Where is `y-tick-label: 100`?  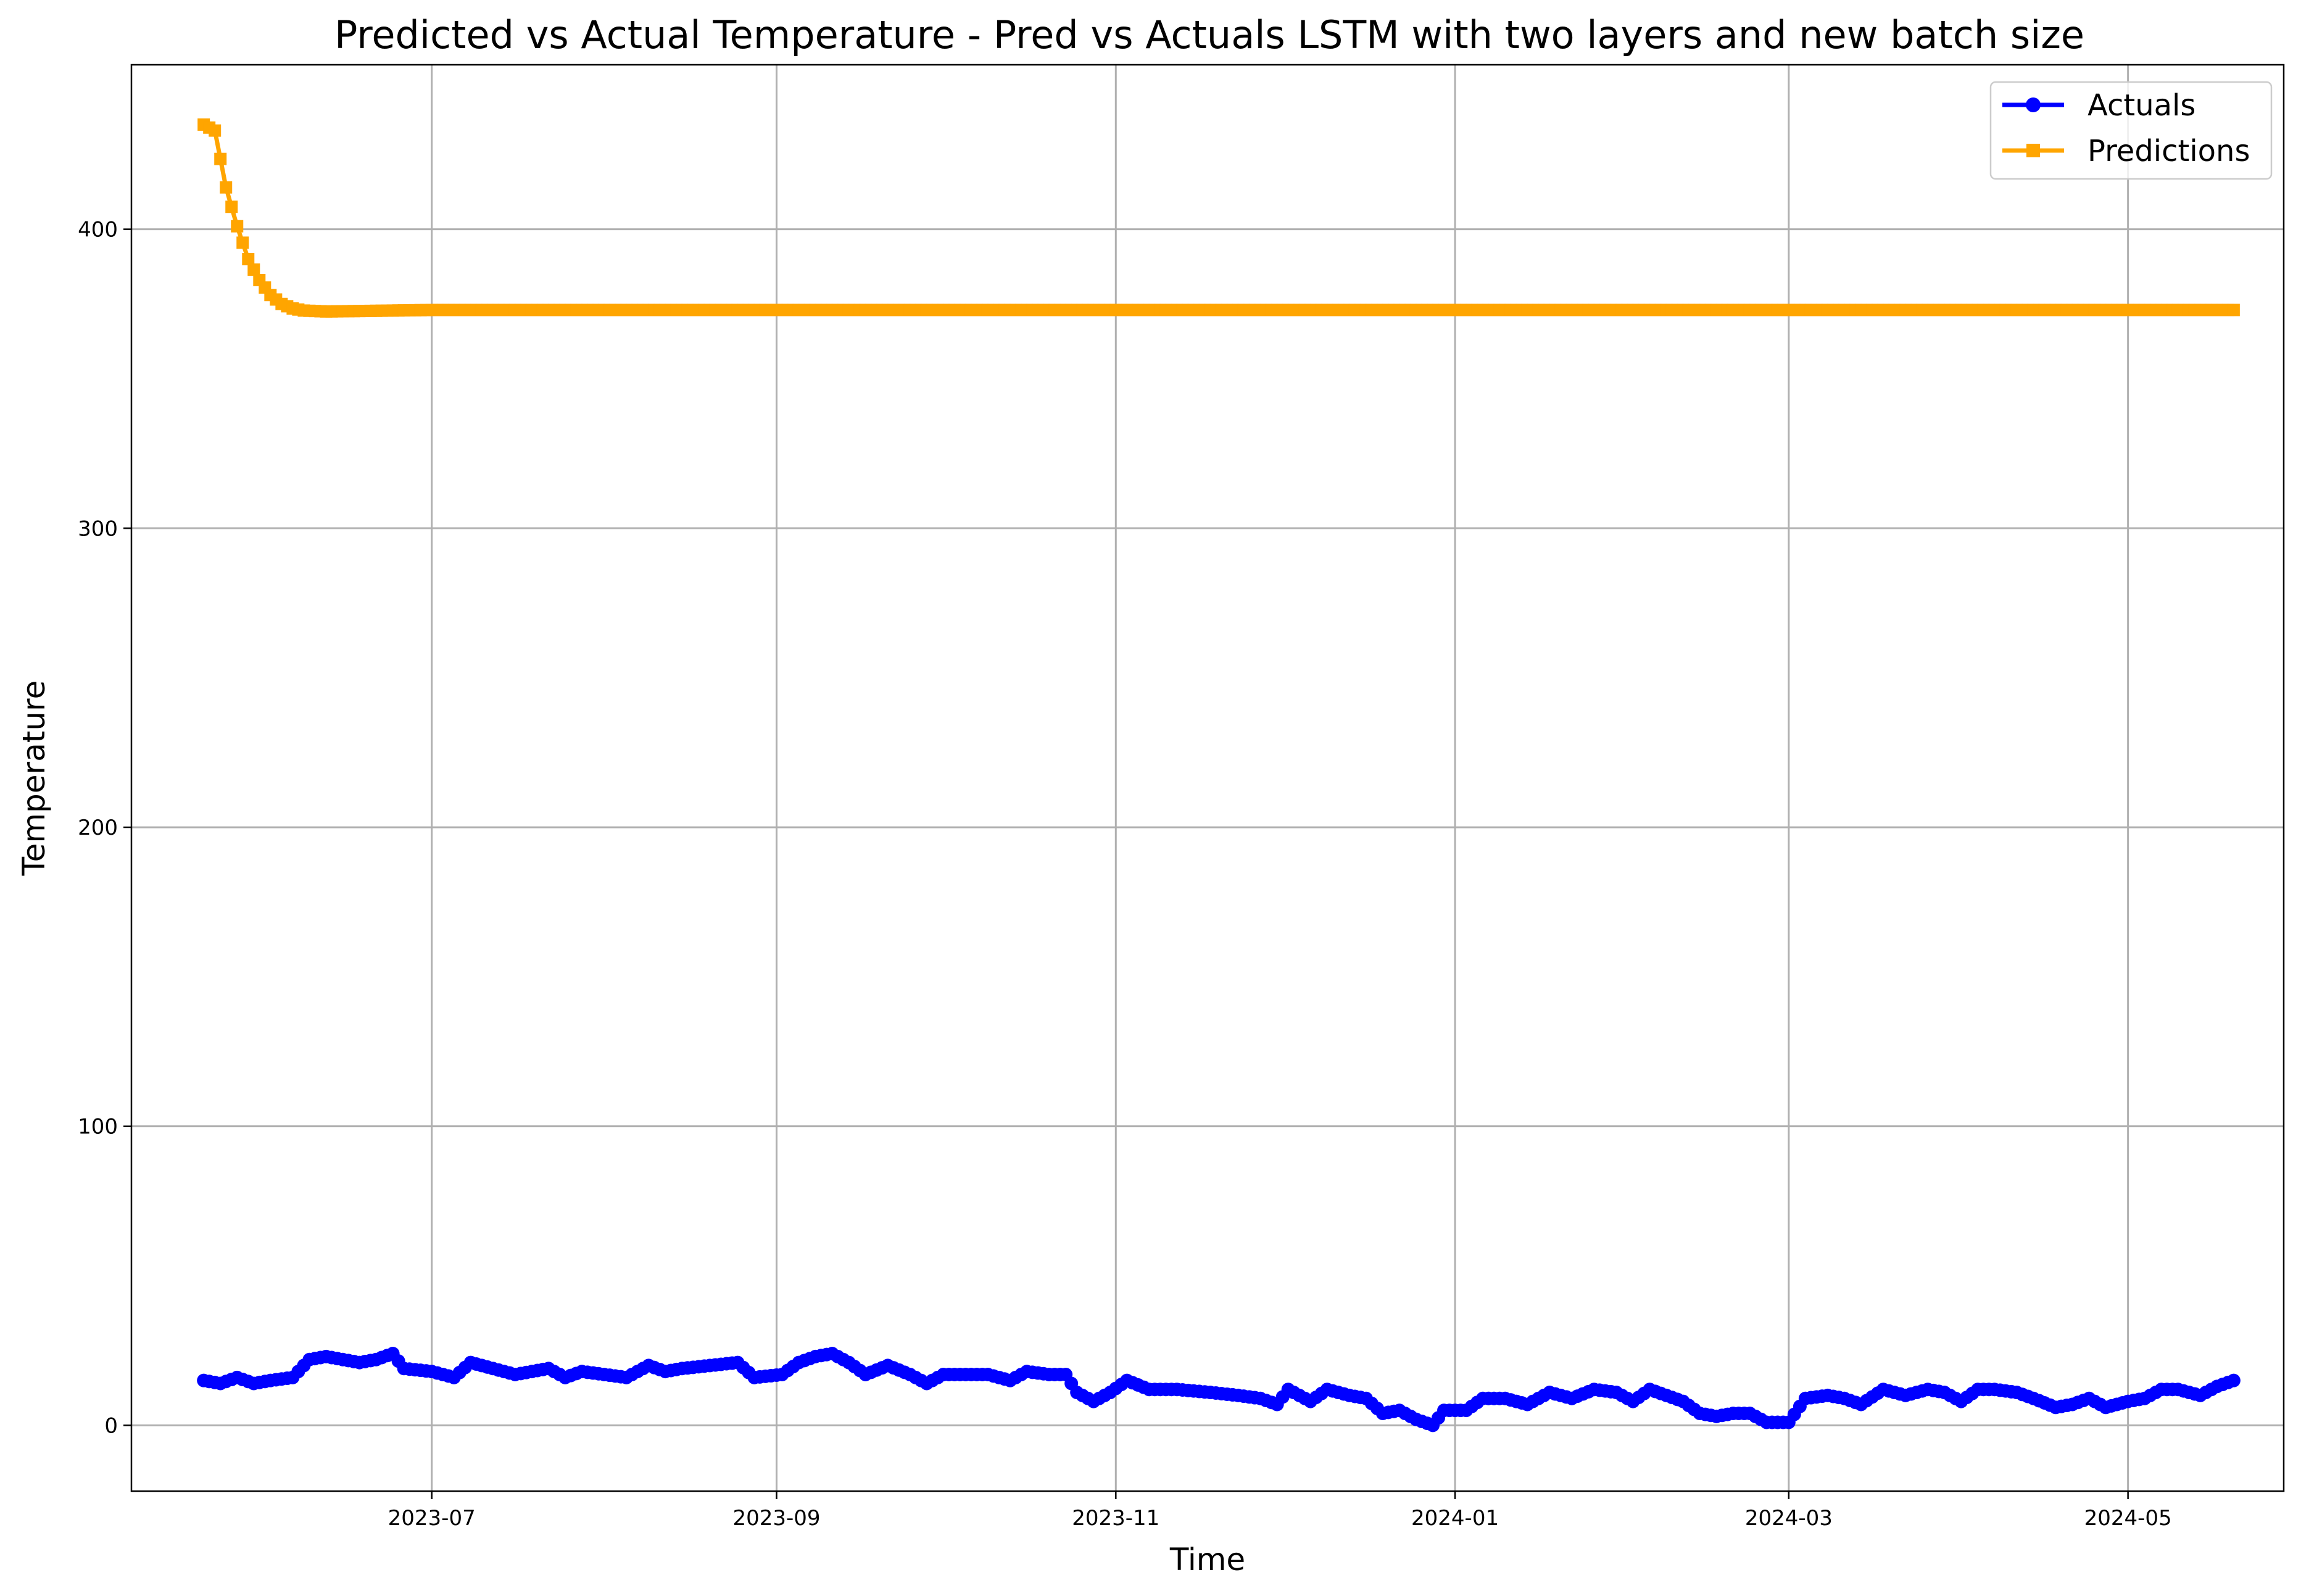 y-tick-label: 100 is located at coordinates (98, 1127).